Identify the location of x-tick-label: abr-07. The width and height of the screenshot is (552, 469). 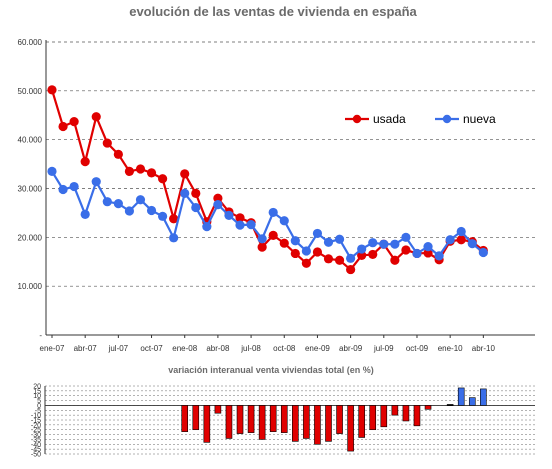
(86, 348).